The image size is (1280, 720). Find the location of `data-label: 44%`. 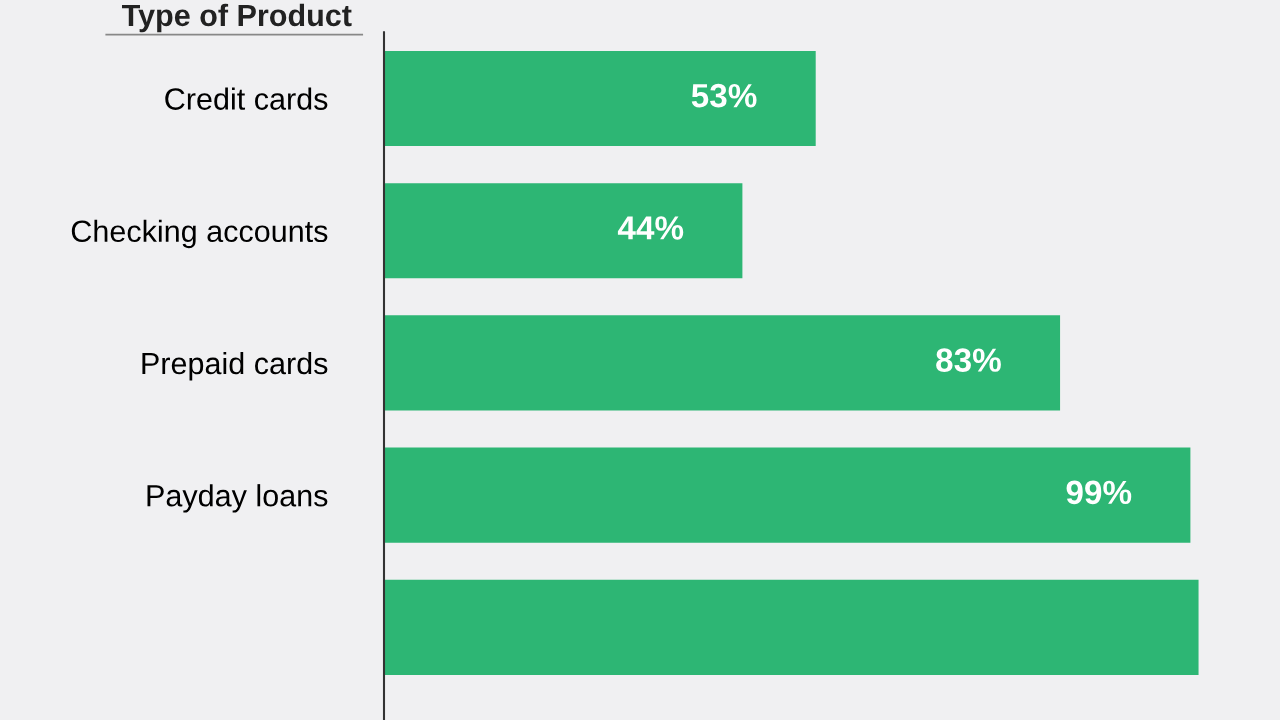

data-label: 44% is located at coordinates (650, 228).